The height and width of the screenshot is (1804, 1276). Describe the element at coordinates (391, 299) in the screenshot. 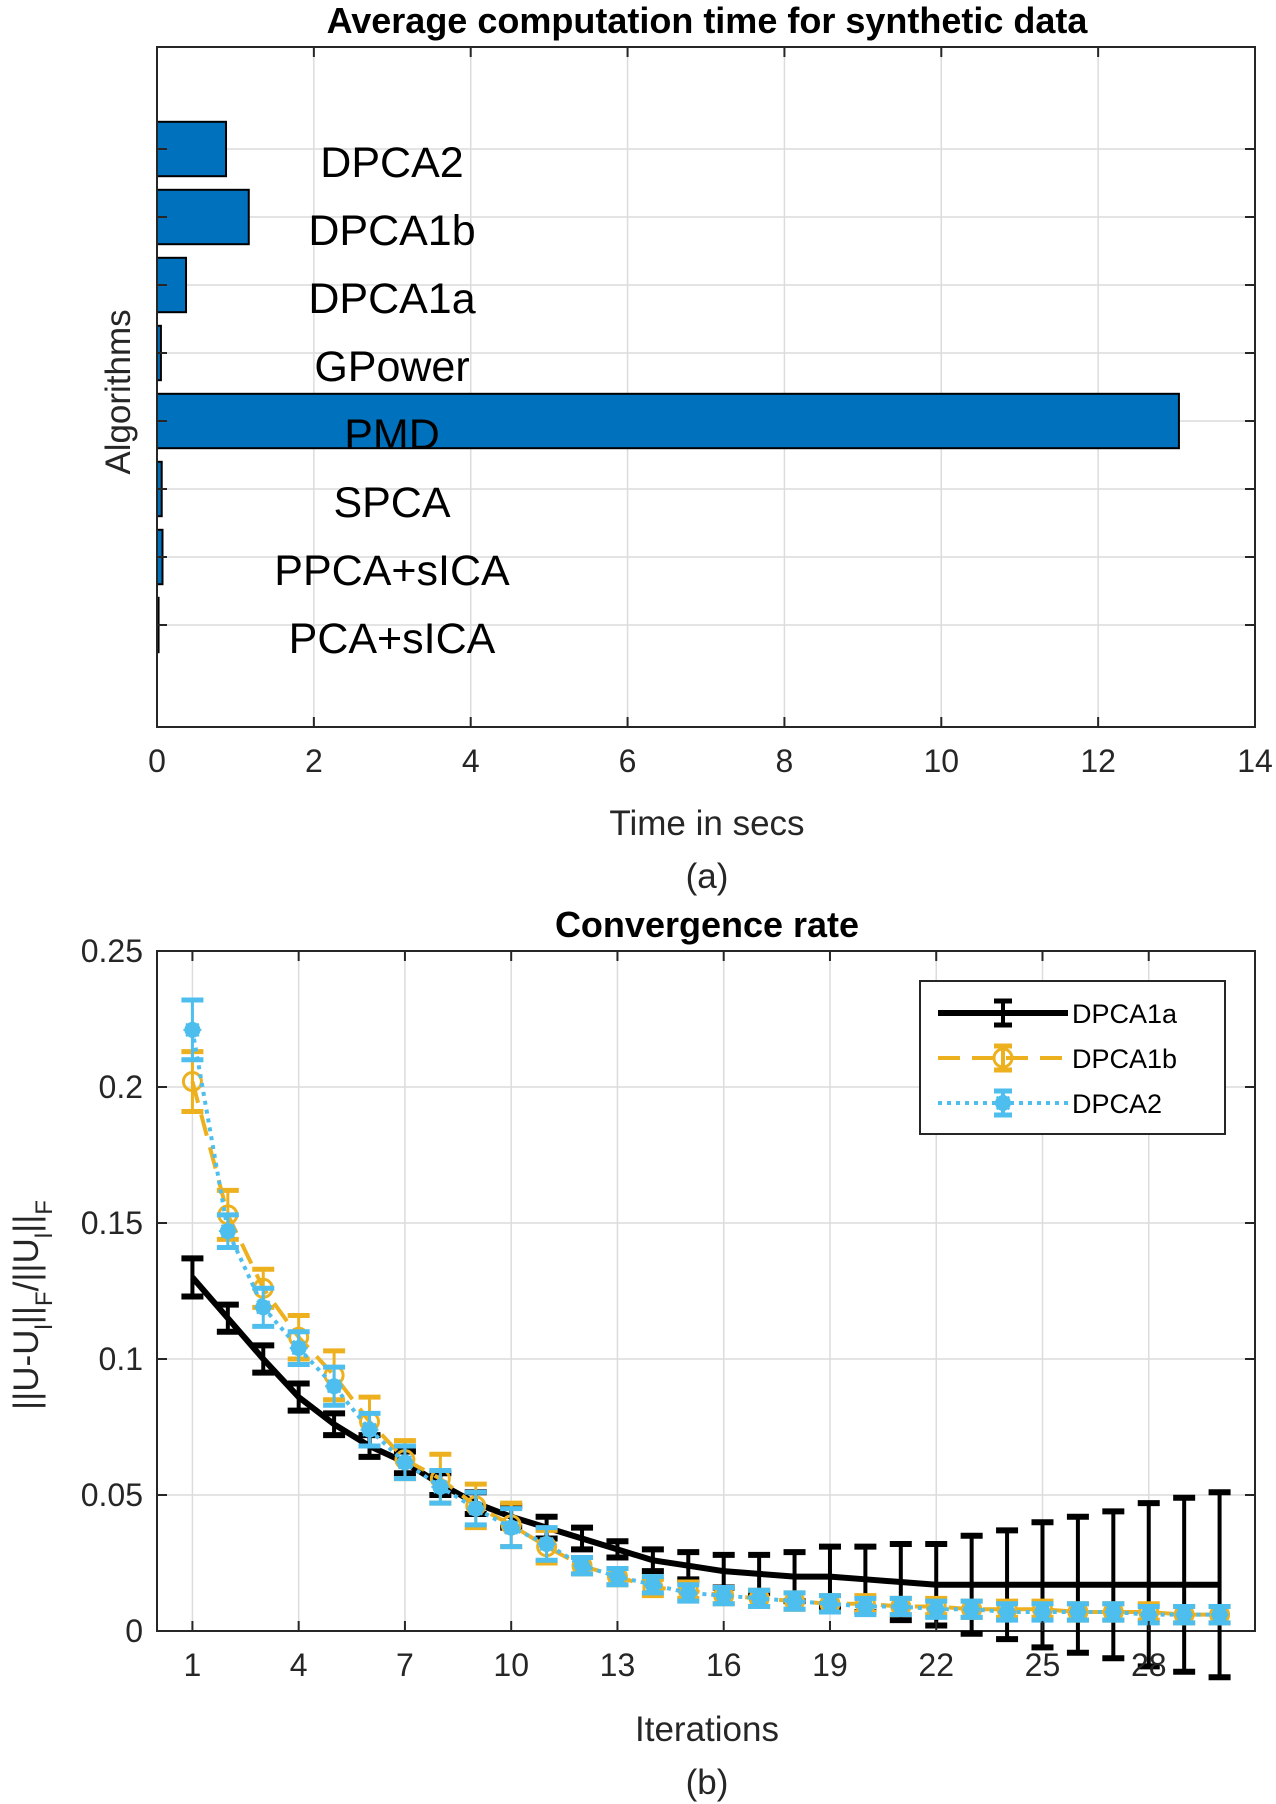

I see `category-label: DPCA1a` at that location.